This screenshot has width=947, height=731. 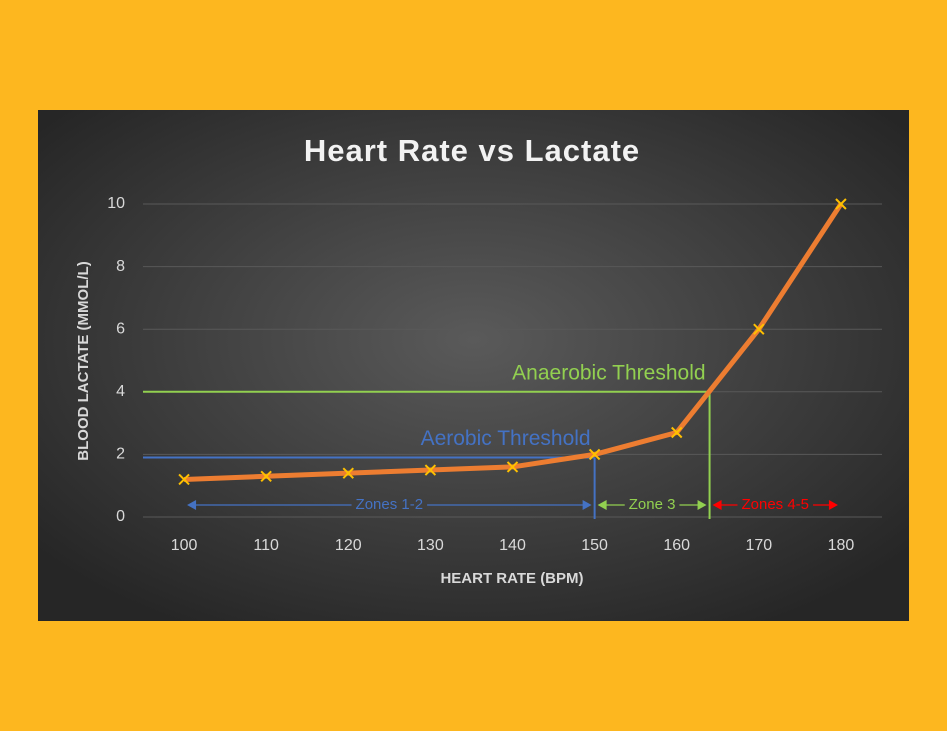 What do you see at coordinates (184, 545) in the screenshot?
I see `x-tick-label: 100` at bounding box center [184, 545].